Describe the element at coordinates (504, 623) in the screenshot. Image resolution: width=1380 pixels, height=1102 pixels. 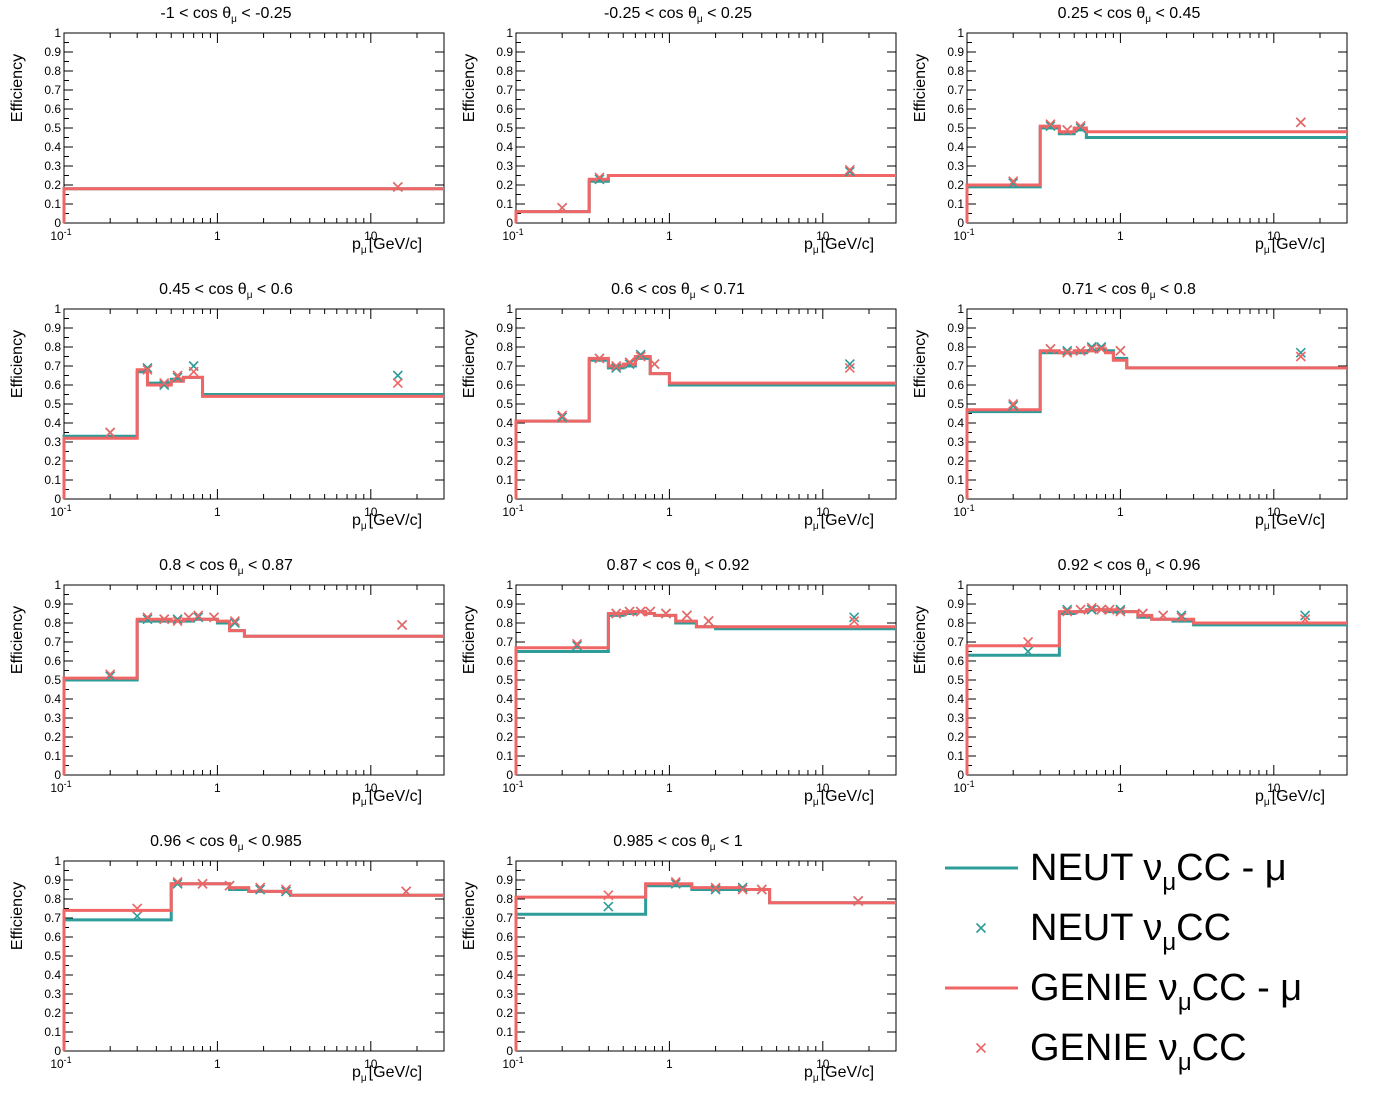
I see `y-tick-label: 0.8` at that location.